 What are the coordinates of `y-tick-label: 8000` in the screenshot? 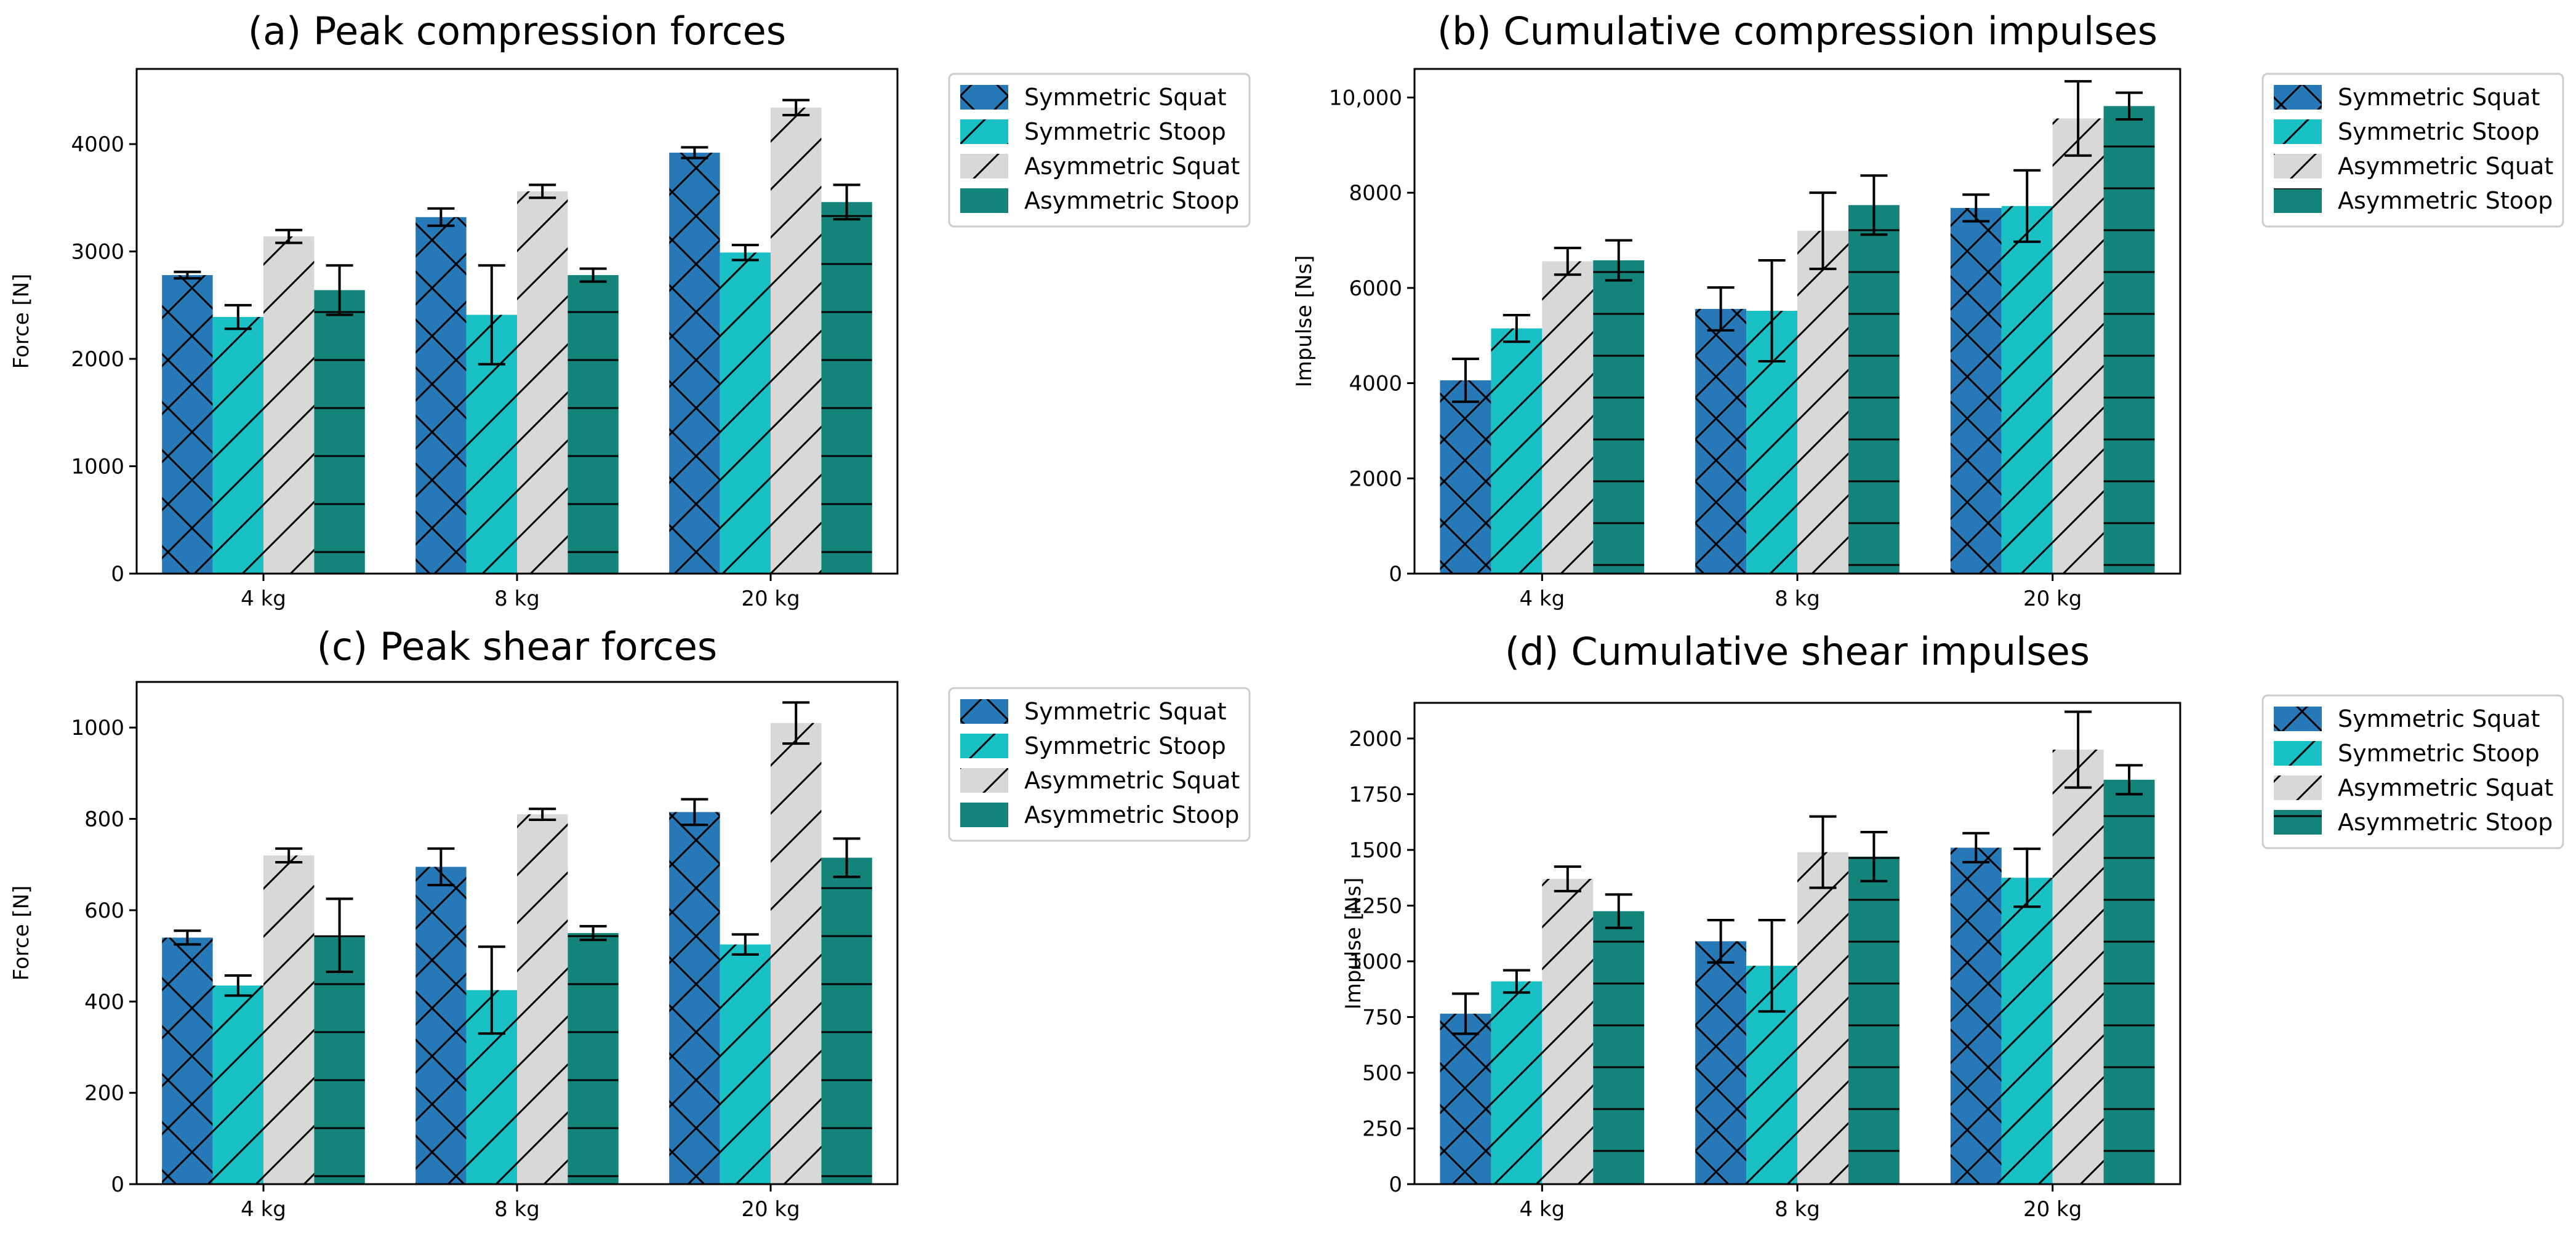 It's located at (1375, 194).